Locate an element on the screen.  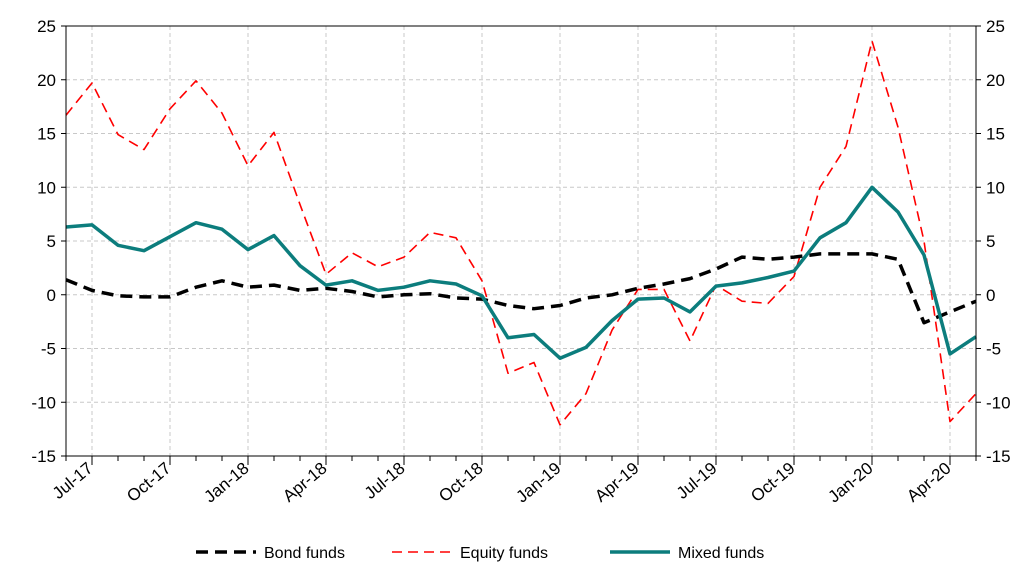
y-tick-label-left: 0 is located at coordinates (51, 295).